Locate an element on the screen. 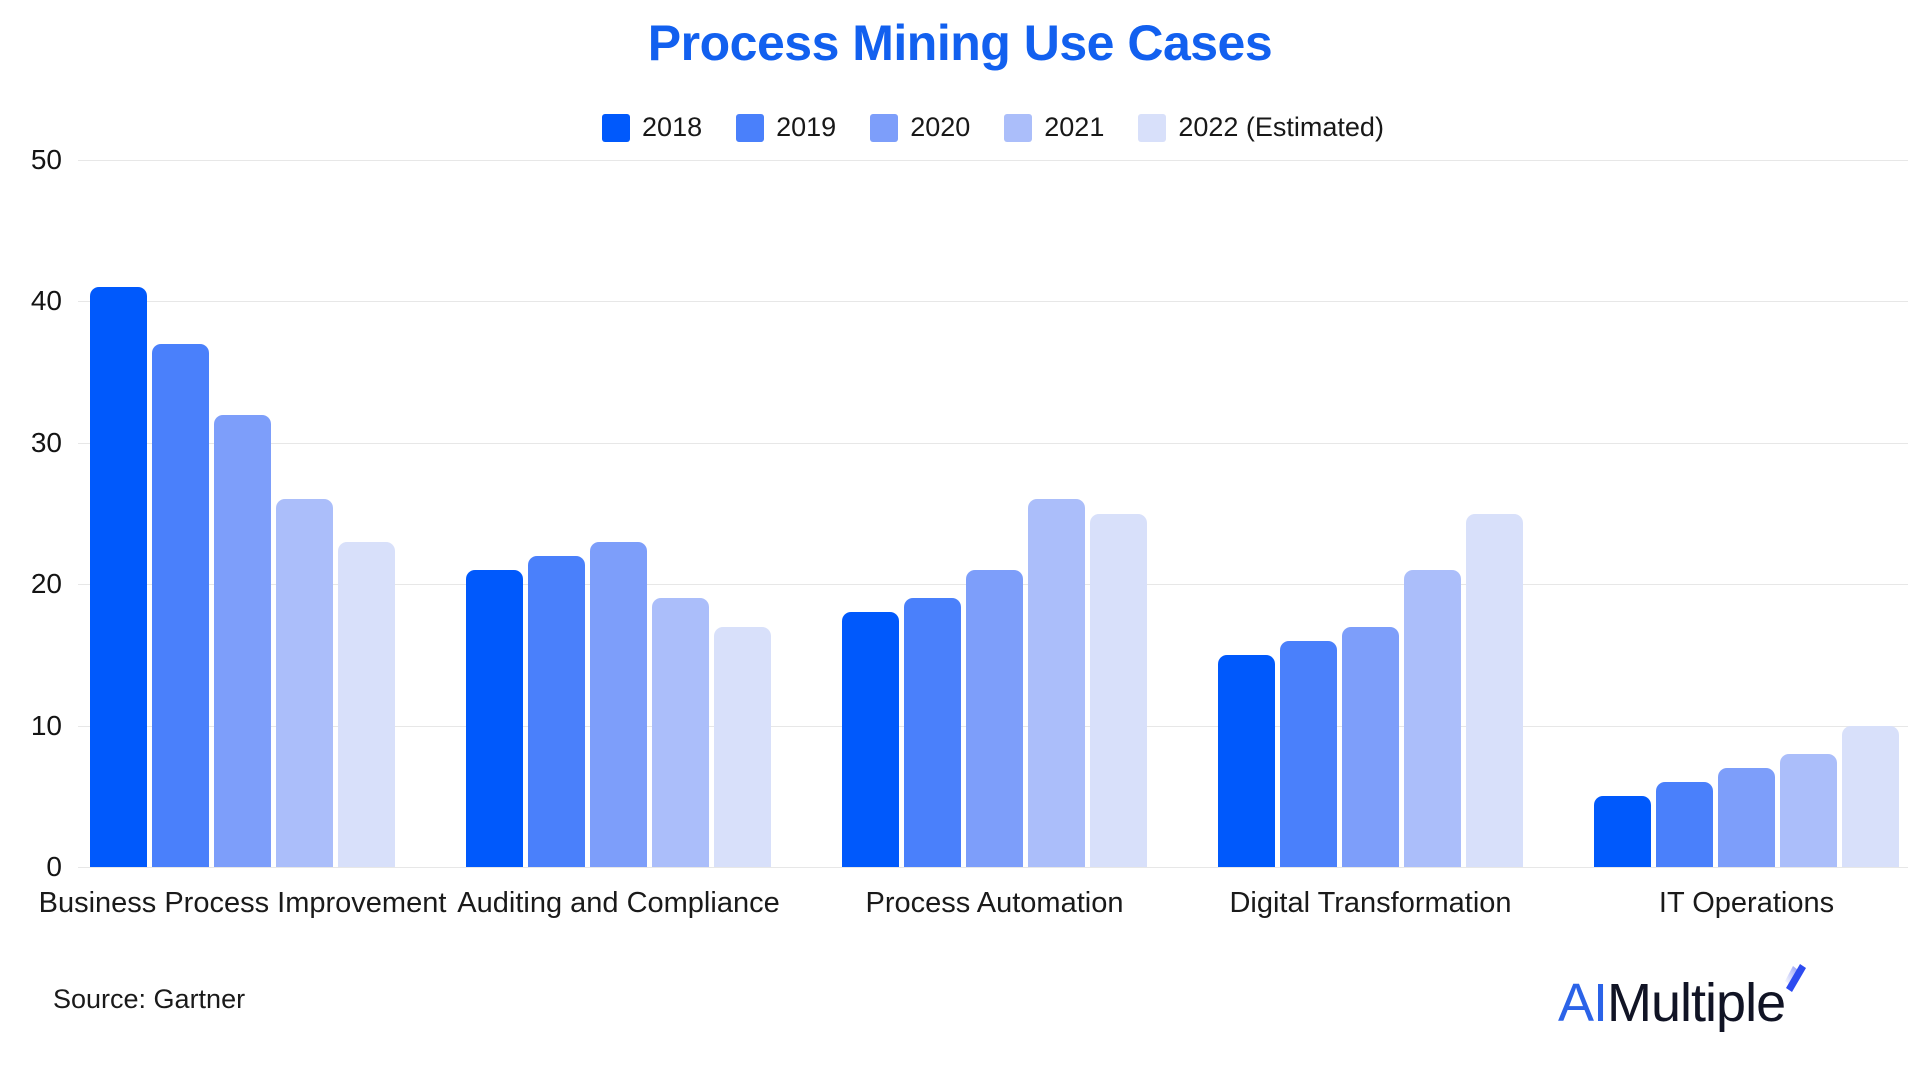 The height and width of the screenshot is (1080, 1920). y-axis-tick-30: 30 is located at coordinates (46, 442).